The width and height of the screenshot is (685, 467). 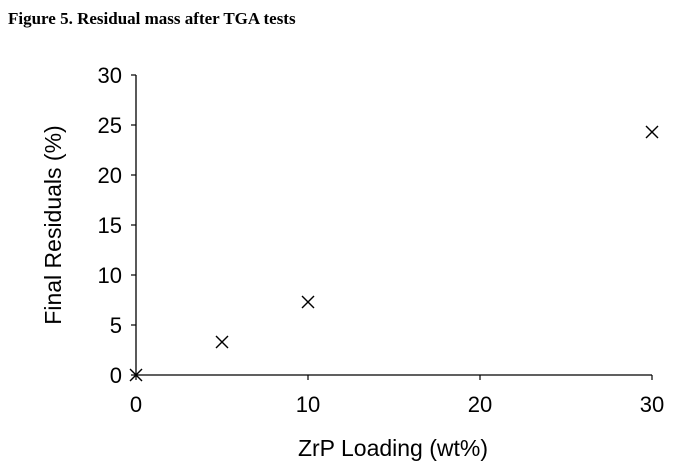 What do you see at coordinates (116, 375) in the screenshot?
I see `y-tick-label: 0` at bounding box center [116, 375].